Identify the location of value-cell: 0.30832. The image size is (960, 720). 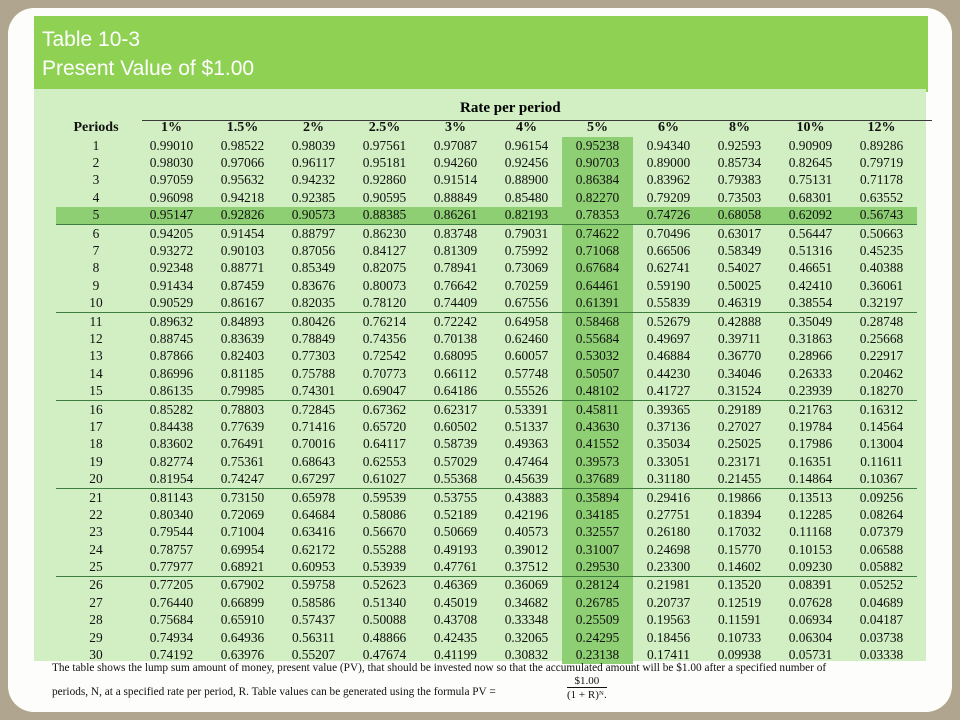
(526, 655).